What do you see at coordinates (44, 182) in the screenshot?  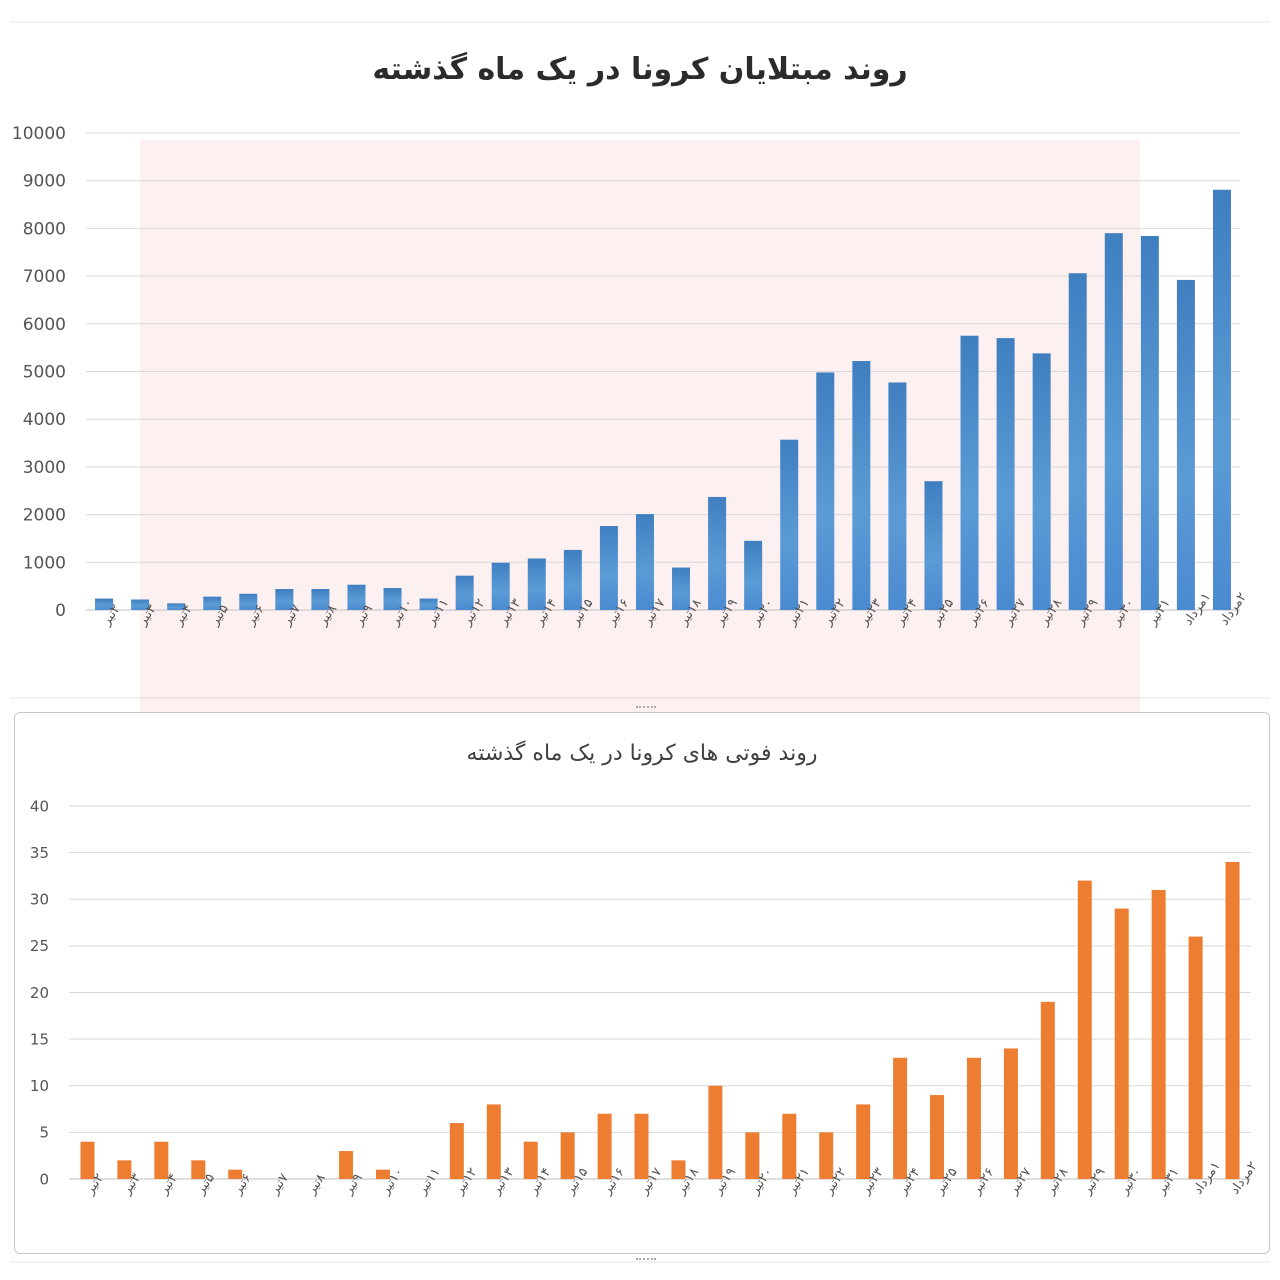 I see `cases-y-tick-label: 9000` at bounding box center [44, 182].